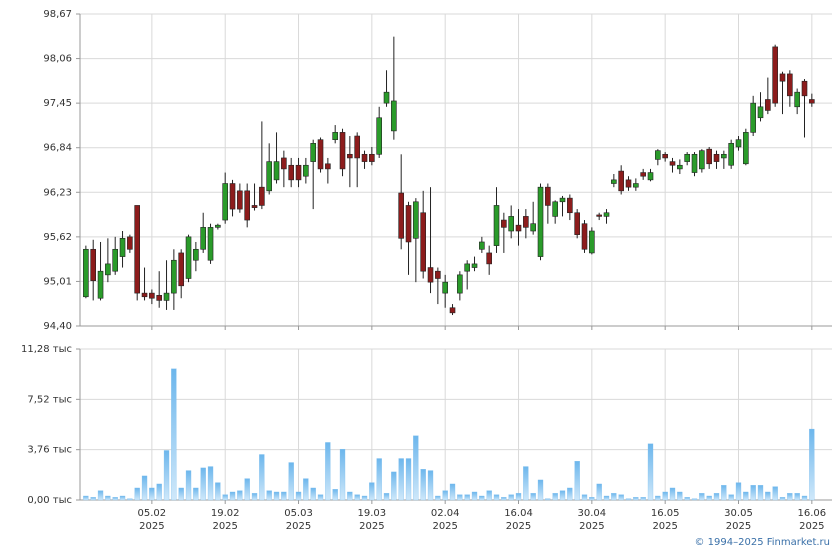 This screenshot has width=840, height=550. I want to click on y-tick-label: 96,84, so click(57, 148).